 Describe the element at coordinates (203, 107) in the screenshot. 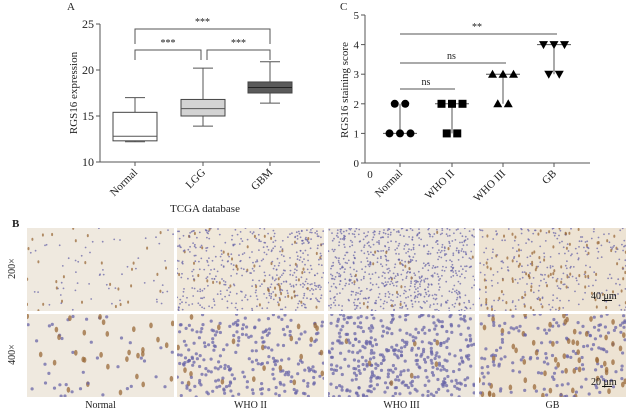

I see `box` at that location.